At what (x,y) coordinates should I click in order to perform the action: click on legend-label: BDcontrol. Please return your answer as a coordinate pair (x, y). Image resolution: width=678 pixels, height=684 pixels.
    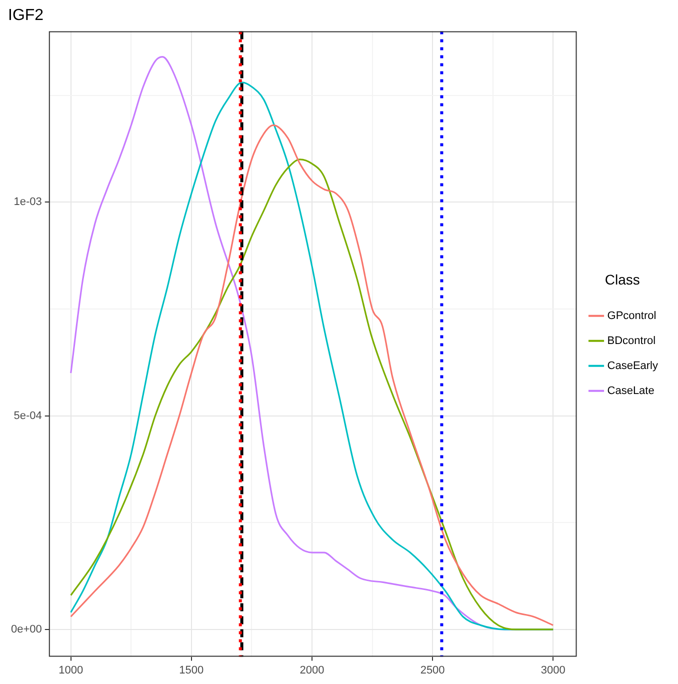
    Looking at the image, I should click on (631, 340).